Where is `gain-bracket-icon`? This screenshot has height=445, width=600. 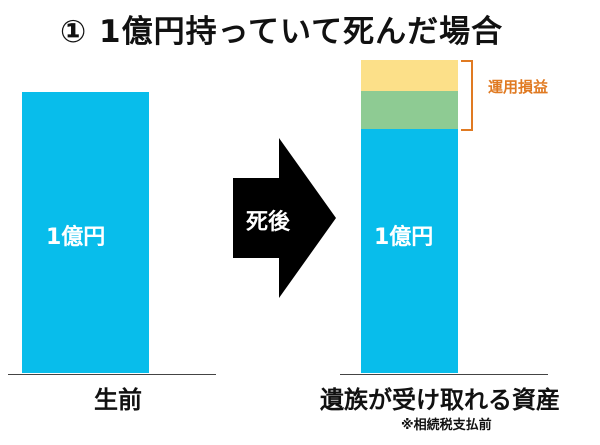
gain-bracket-icon is located at coordinates (467, 95).